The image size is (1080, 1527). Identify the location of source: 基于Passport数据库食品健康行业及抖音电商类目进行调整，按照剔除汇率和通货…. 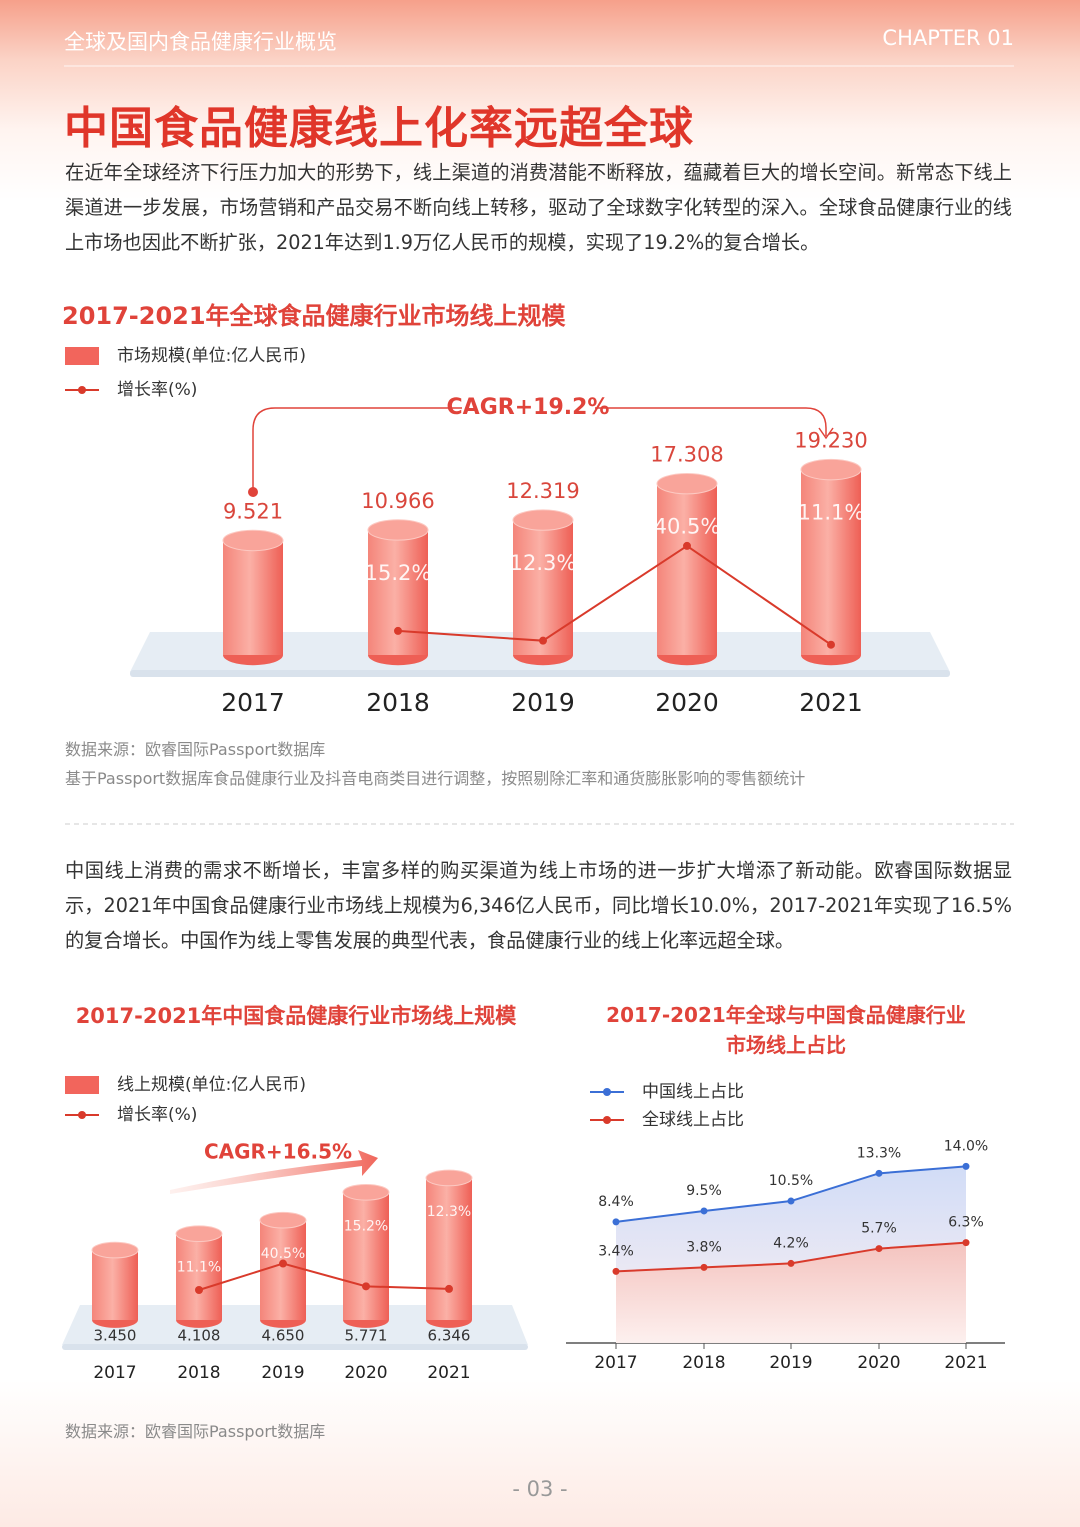
(435, 778).